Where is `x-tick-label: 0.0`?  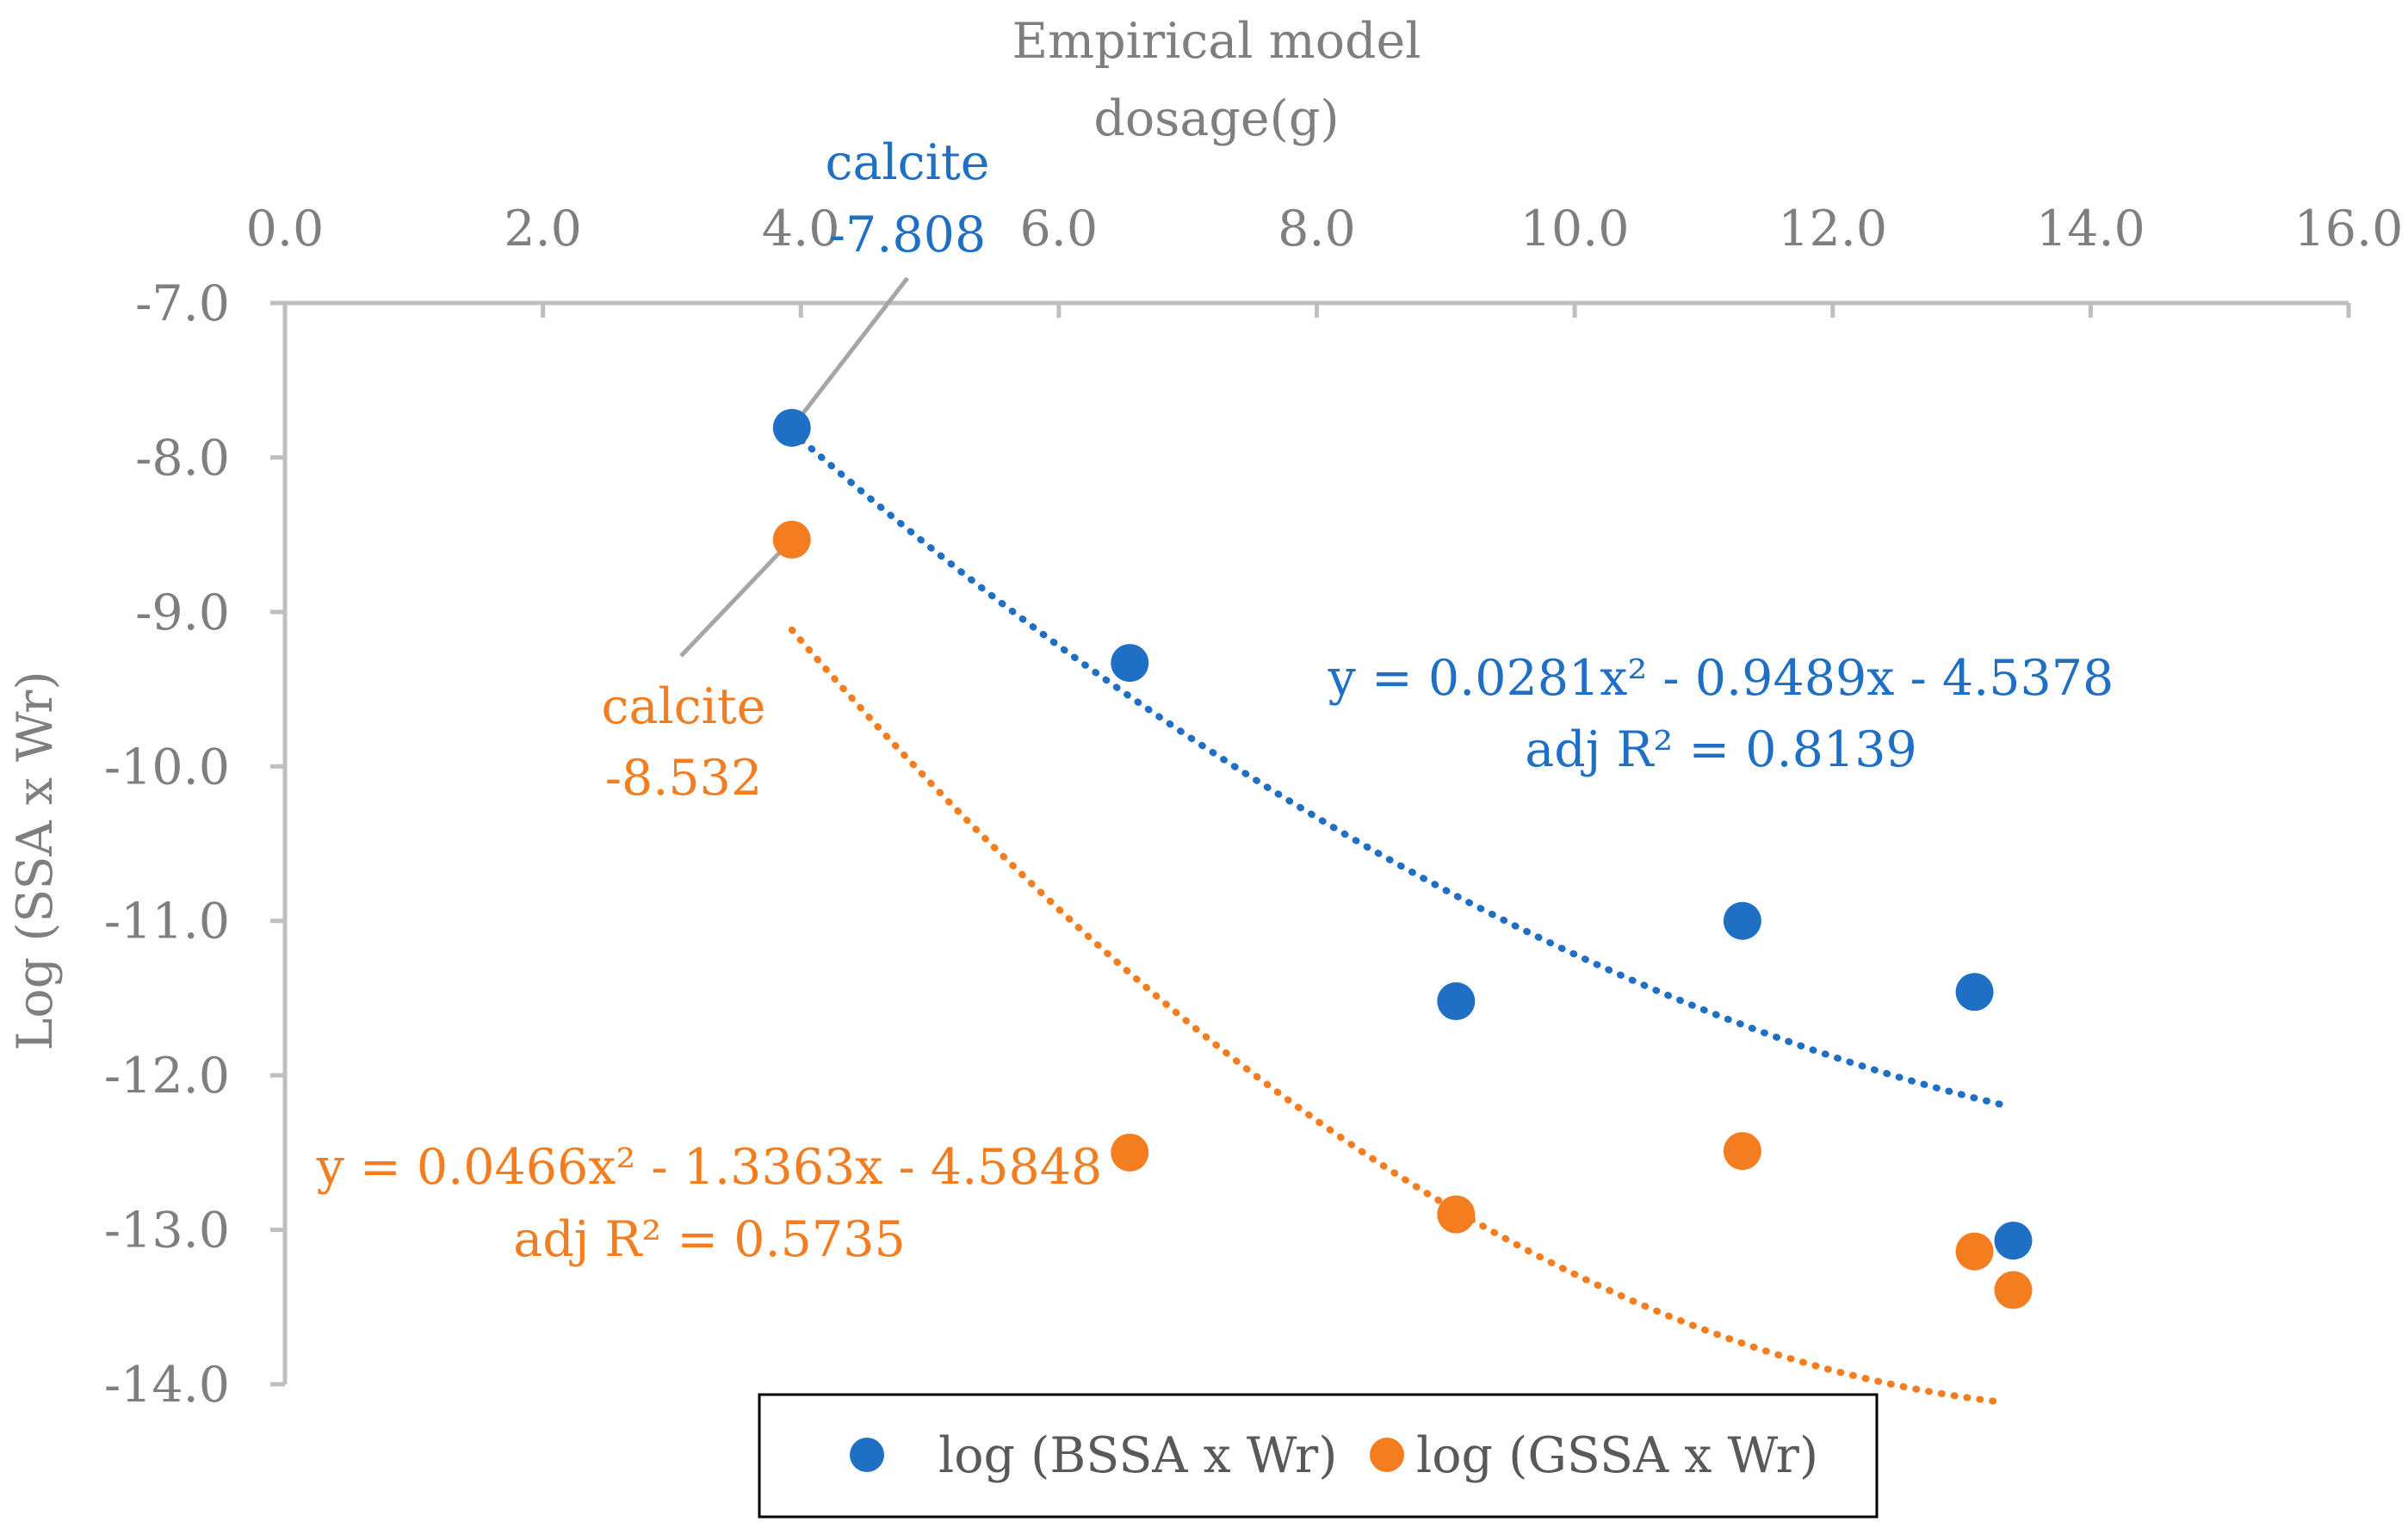 x-tick-label: 0.0 is located at coordinates (285, 229).